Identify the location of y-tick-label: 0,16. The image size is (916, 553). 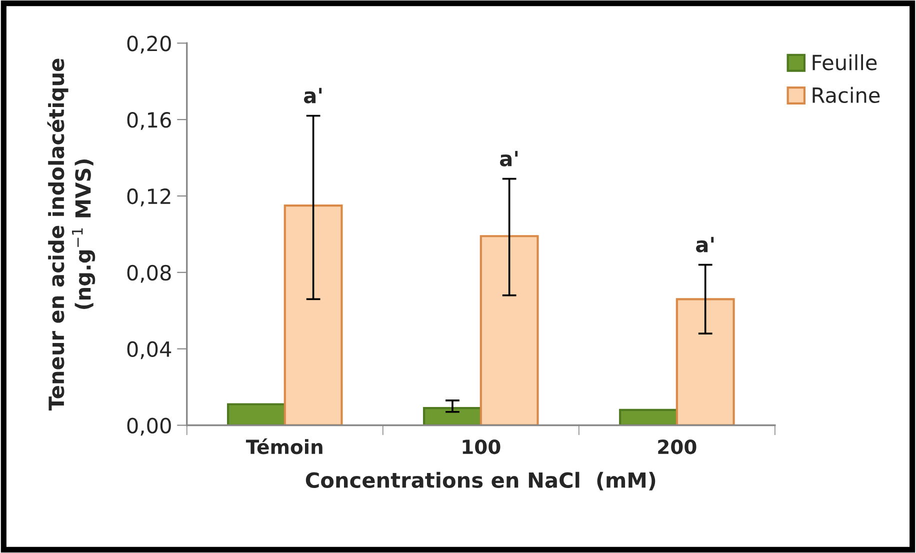
(149, 121).